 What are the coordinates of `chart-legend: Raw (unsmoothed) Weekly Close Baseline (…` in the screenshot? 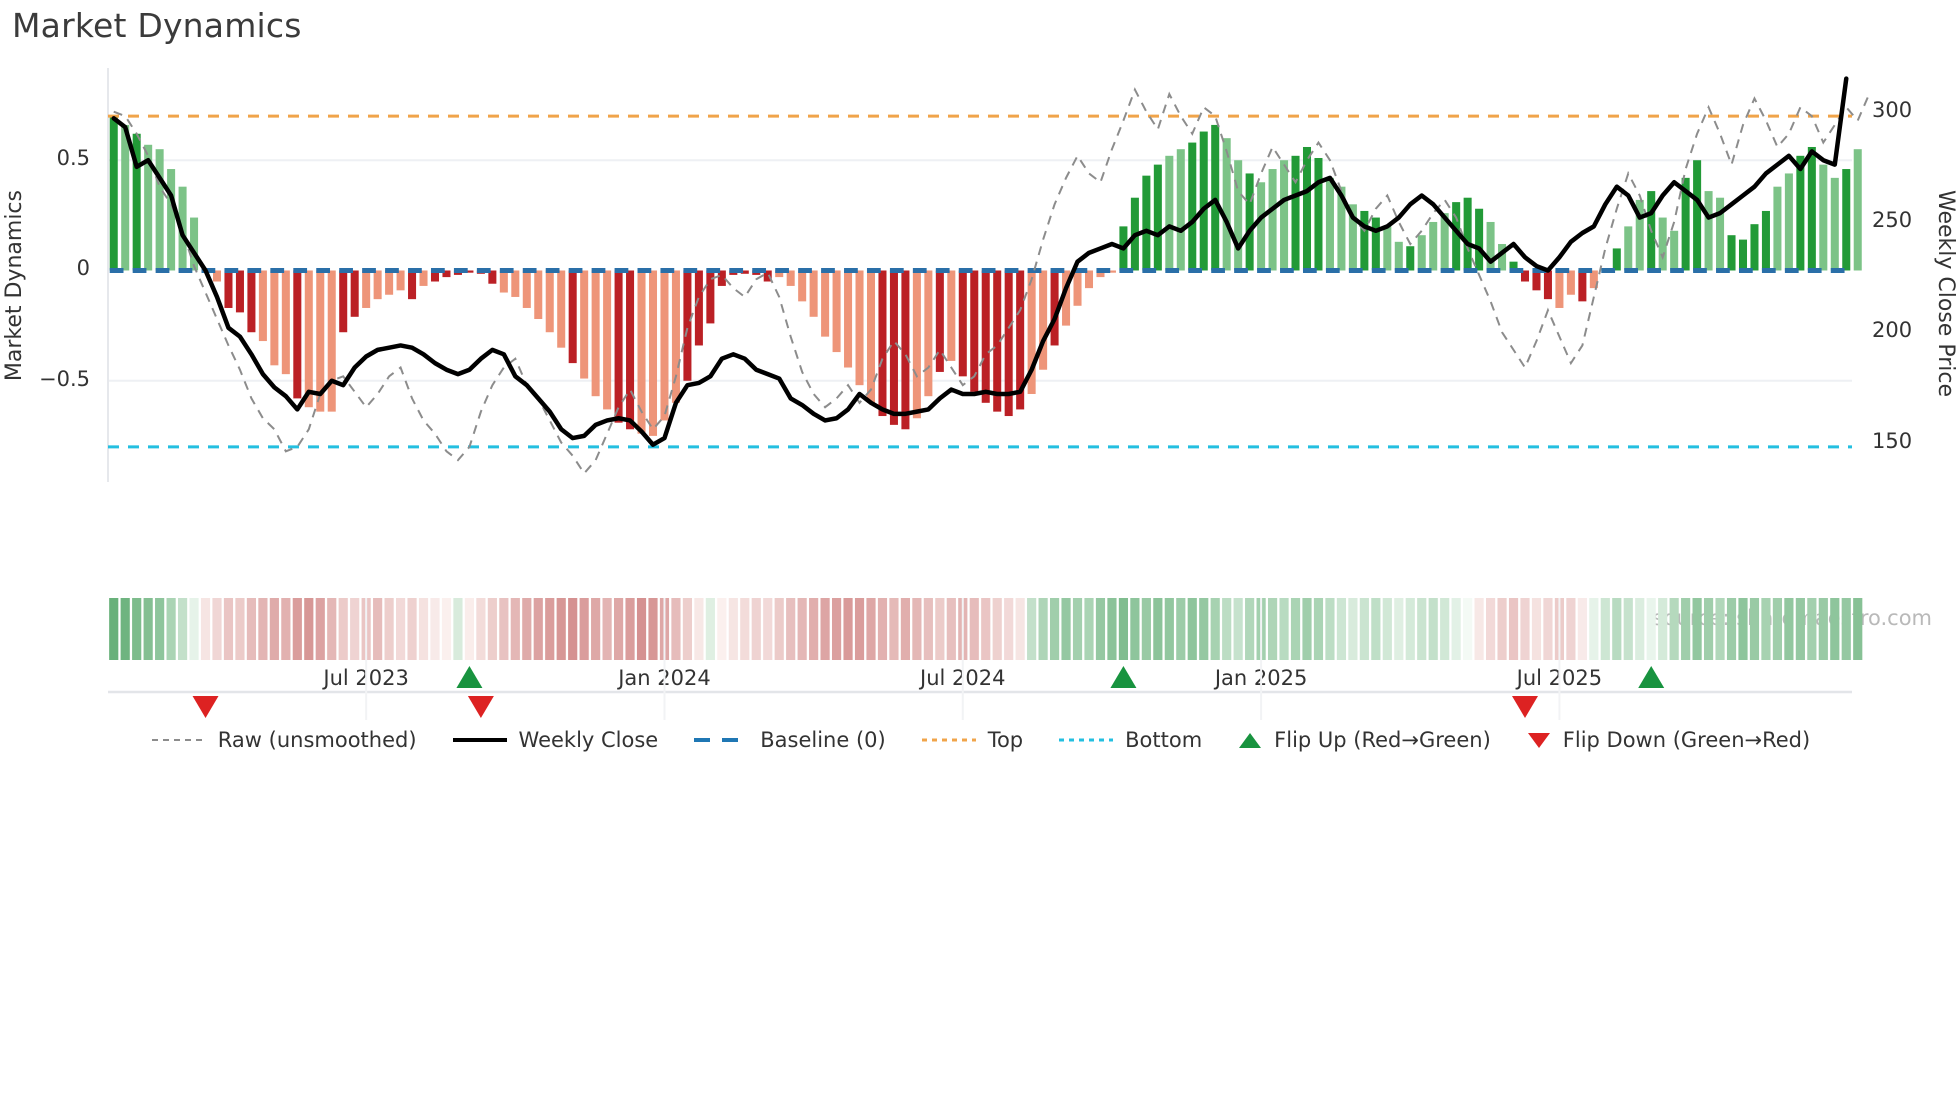 It's located at (980, 740).